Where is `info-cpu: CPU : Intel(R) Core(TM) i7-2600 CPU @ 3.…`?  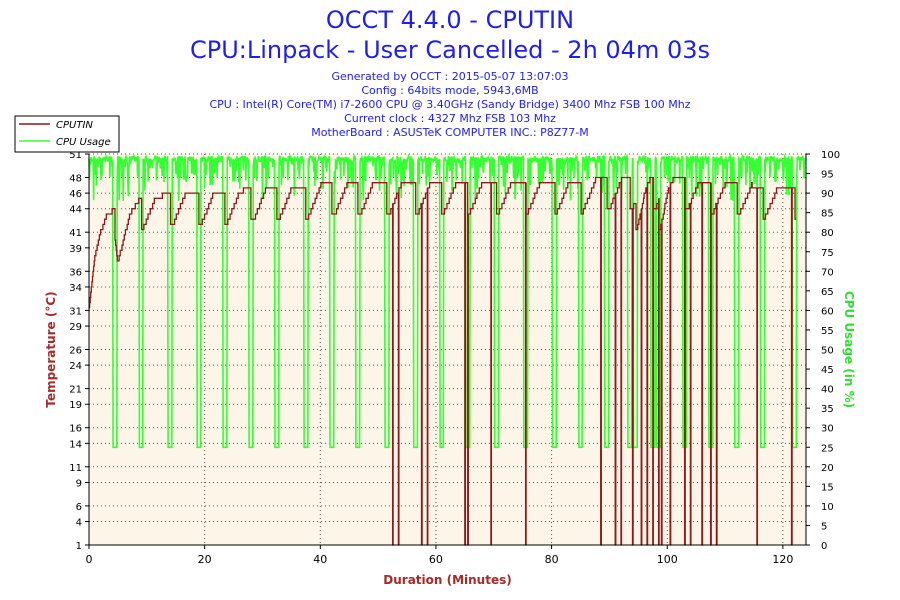 info-cpu: CPU : Intel(R) Core(TM) i7-2600 CPU @ 3.… is located at coordinates (450, 104).